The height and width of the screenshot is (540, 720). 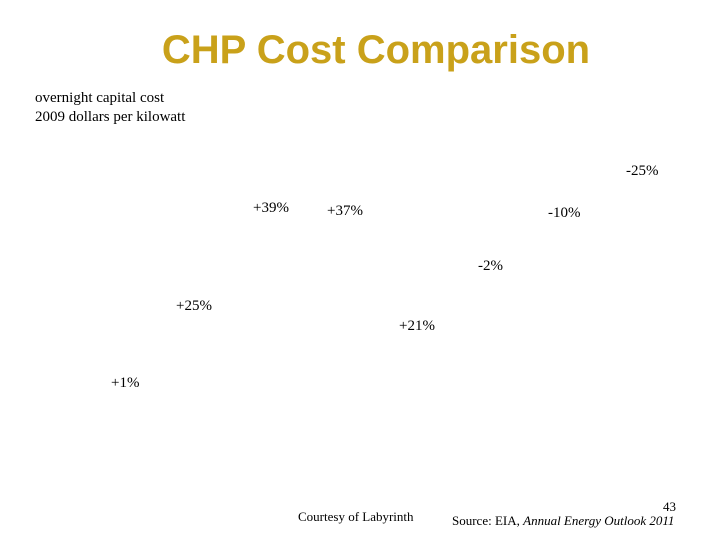 What do you see at coordinates (100, 98) in the screenshot?
I see `subtitle-line-1: overnight capital cost` at bounding box center [100, 98].